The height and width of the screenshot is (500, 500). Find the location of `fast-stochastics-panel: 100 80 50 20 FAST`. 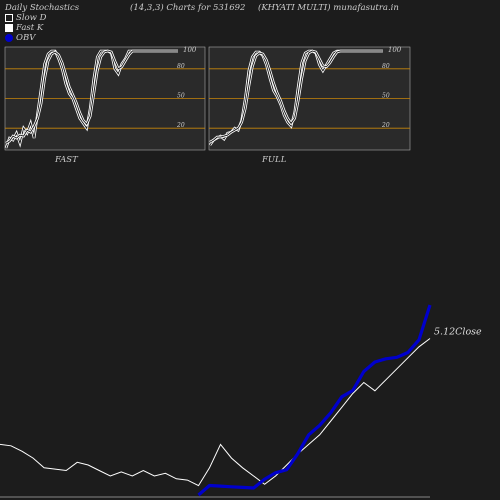

fast-stochastics-panel: 100 80 50 20 FAST is located at coordinates (105, 105).